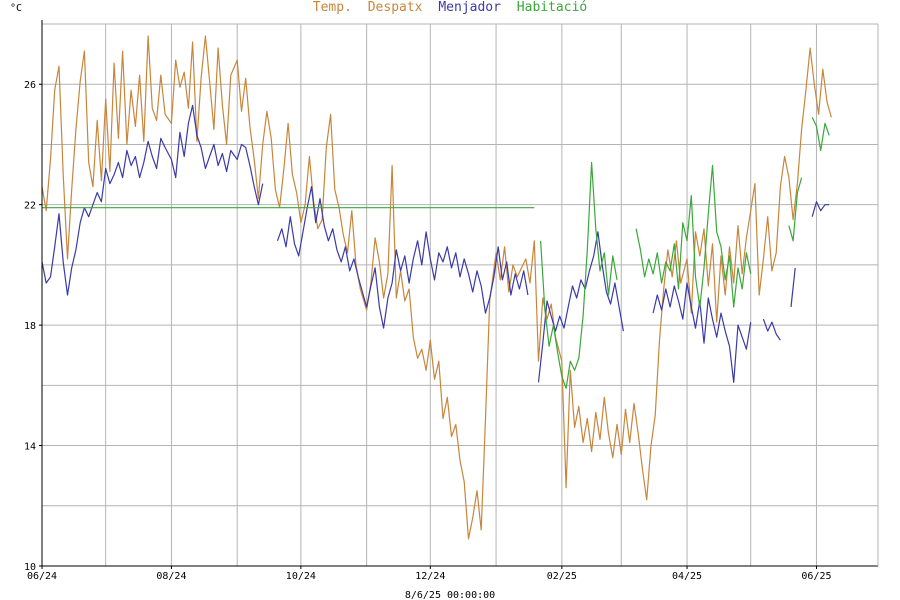 Image resolution: width=900 pixels, height=600 pixels. I want to click on x-tick-label: 02/25, so click(562, 576).